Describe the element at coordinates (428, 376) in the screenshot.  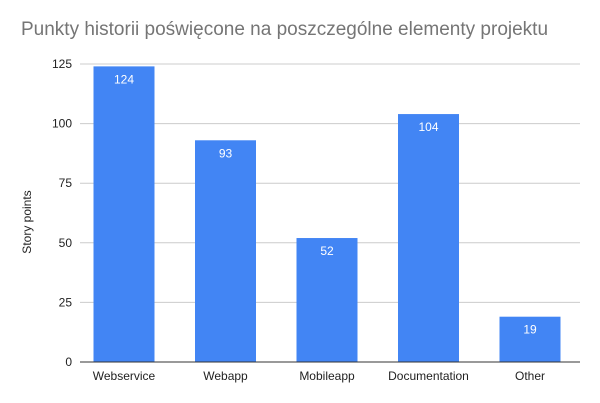
I see `x-tick-label: Documentation` at that location.